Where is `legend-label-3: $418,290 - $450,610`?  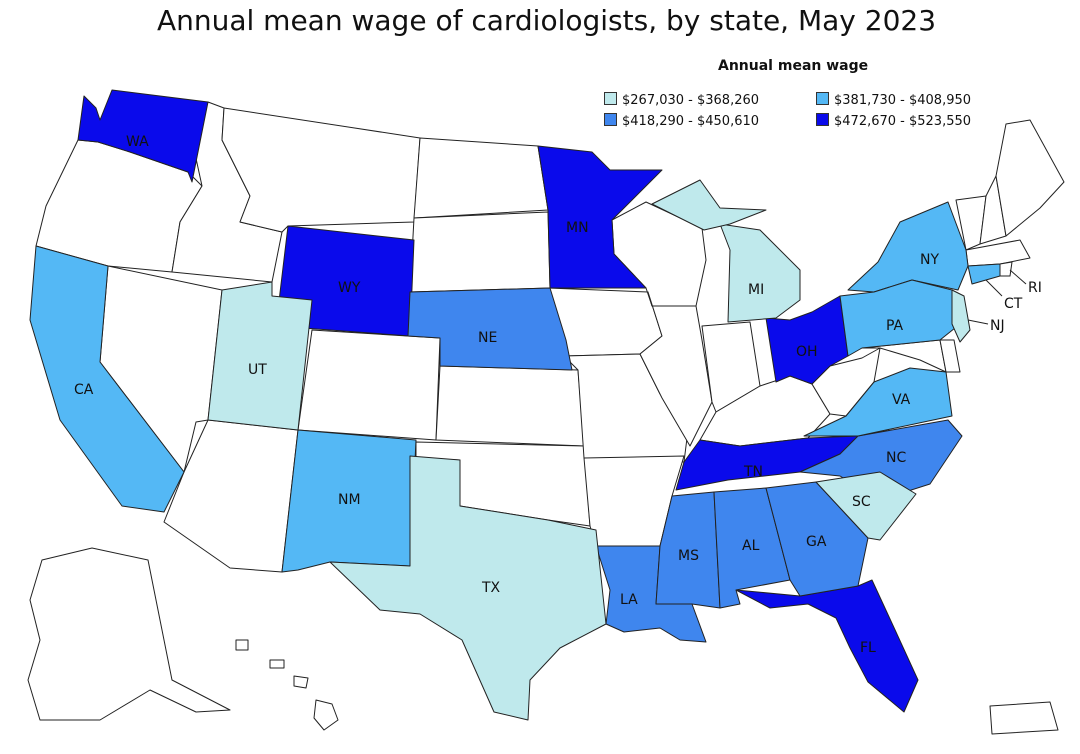
legend-label-3: $418,290 - $450,610 is located at coordinates (691, 121).